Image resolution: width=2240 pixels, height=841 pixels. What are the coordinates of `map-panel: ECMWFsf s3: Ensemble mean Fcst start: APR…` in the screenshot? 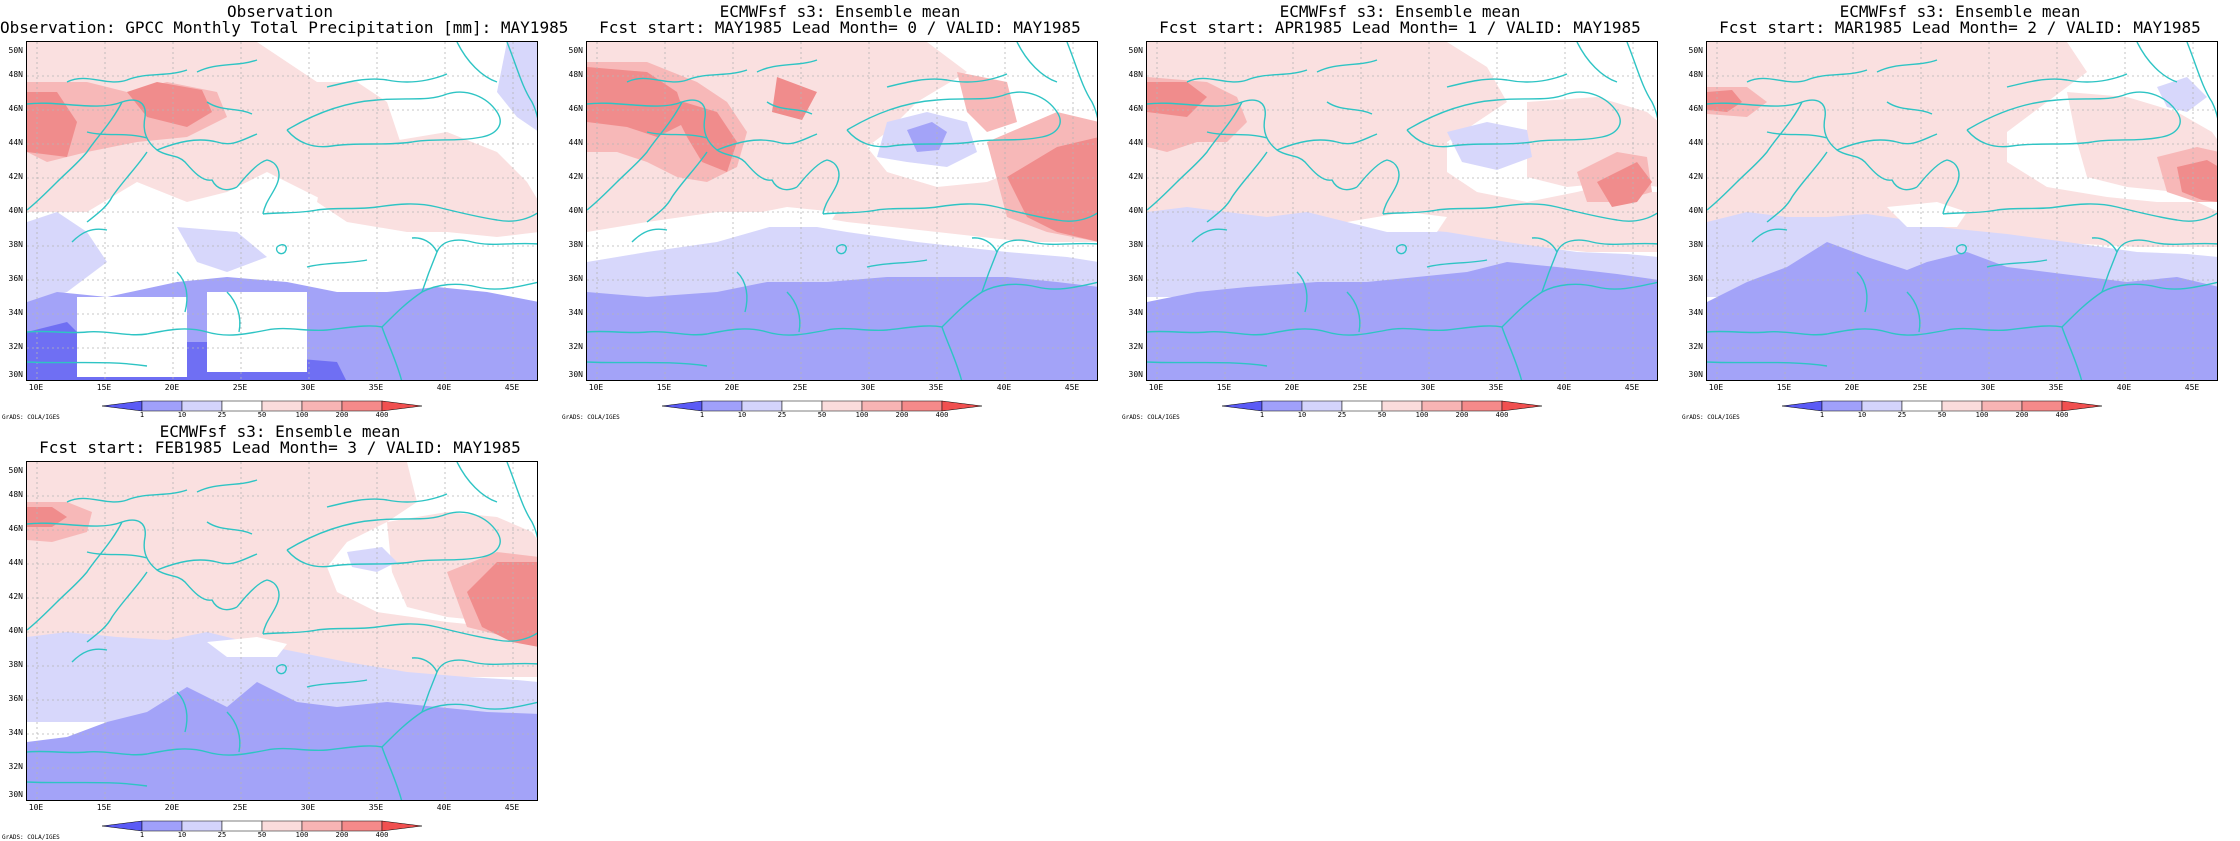 It's located at (1400, 210).